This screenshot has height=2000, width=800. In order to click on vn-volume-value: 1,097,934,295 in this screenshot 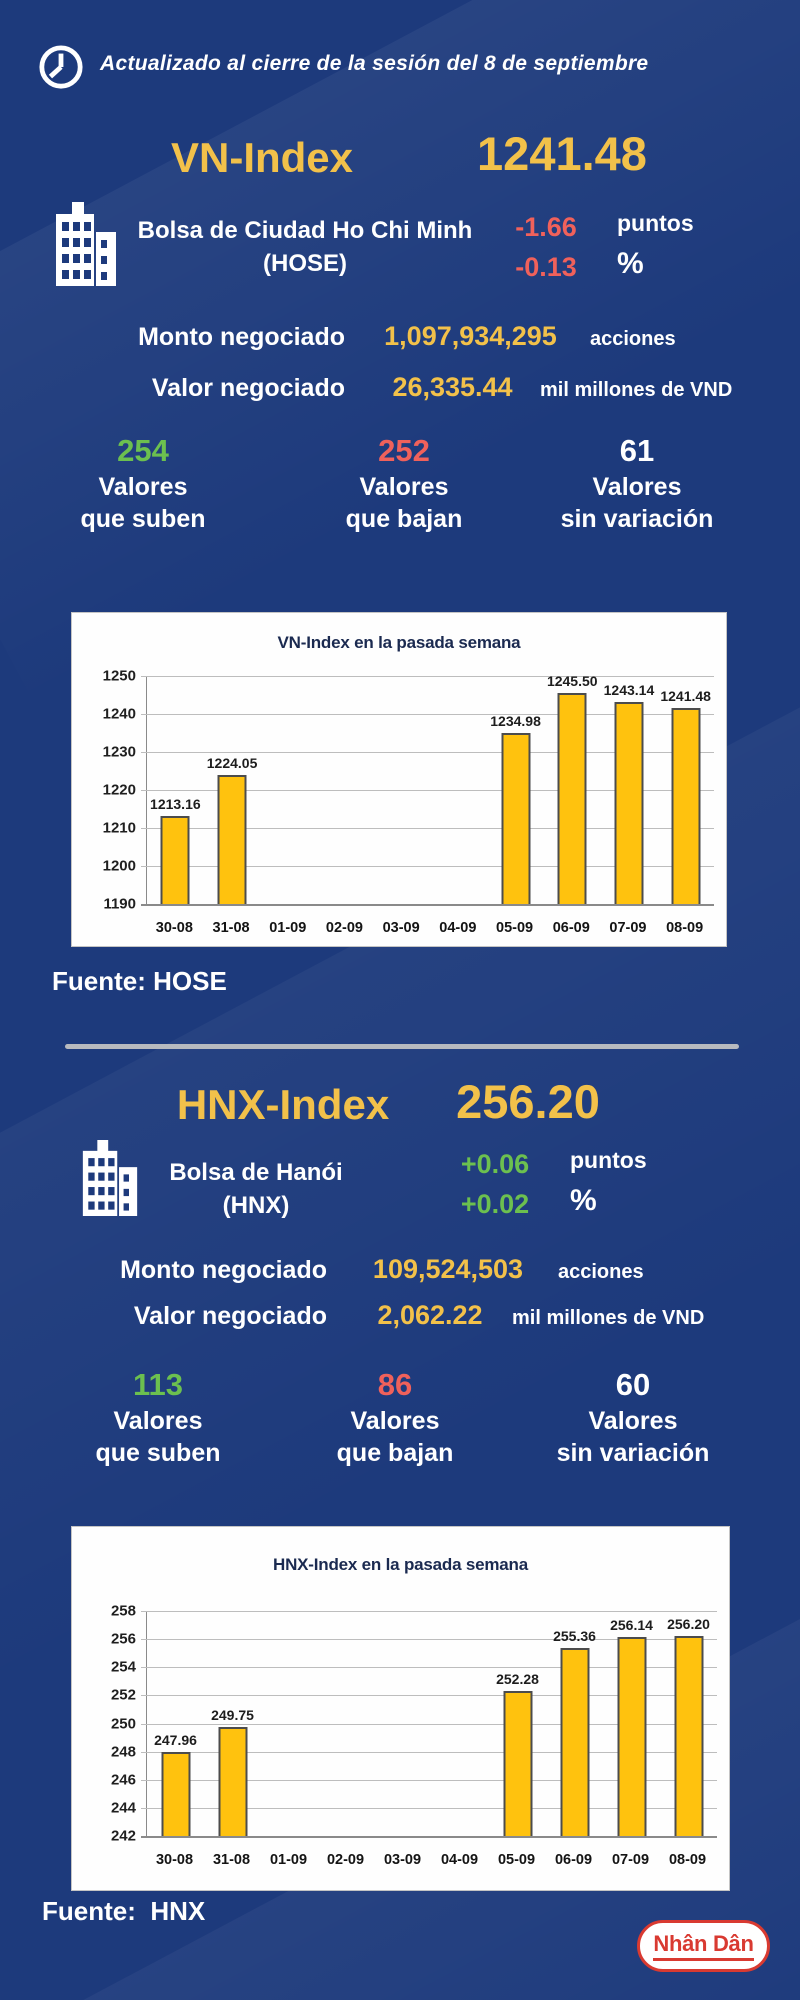, I will do `click(470, 336)`.